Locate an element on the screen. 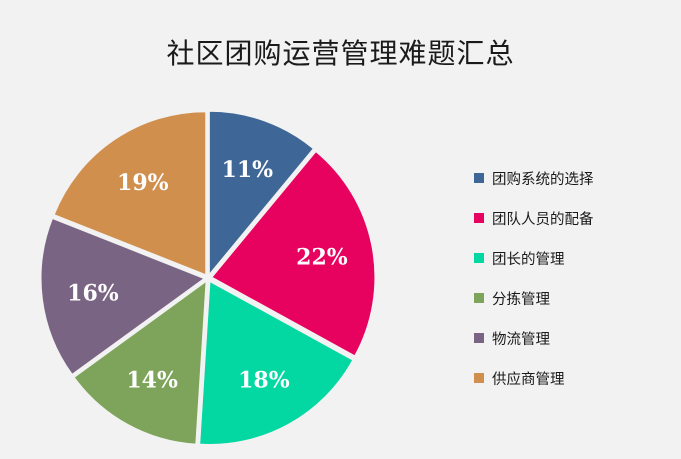  legend-label: 团购系统的选择 is located at coordinates (543, 179).